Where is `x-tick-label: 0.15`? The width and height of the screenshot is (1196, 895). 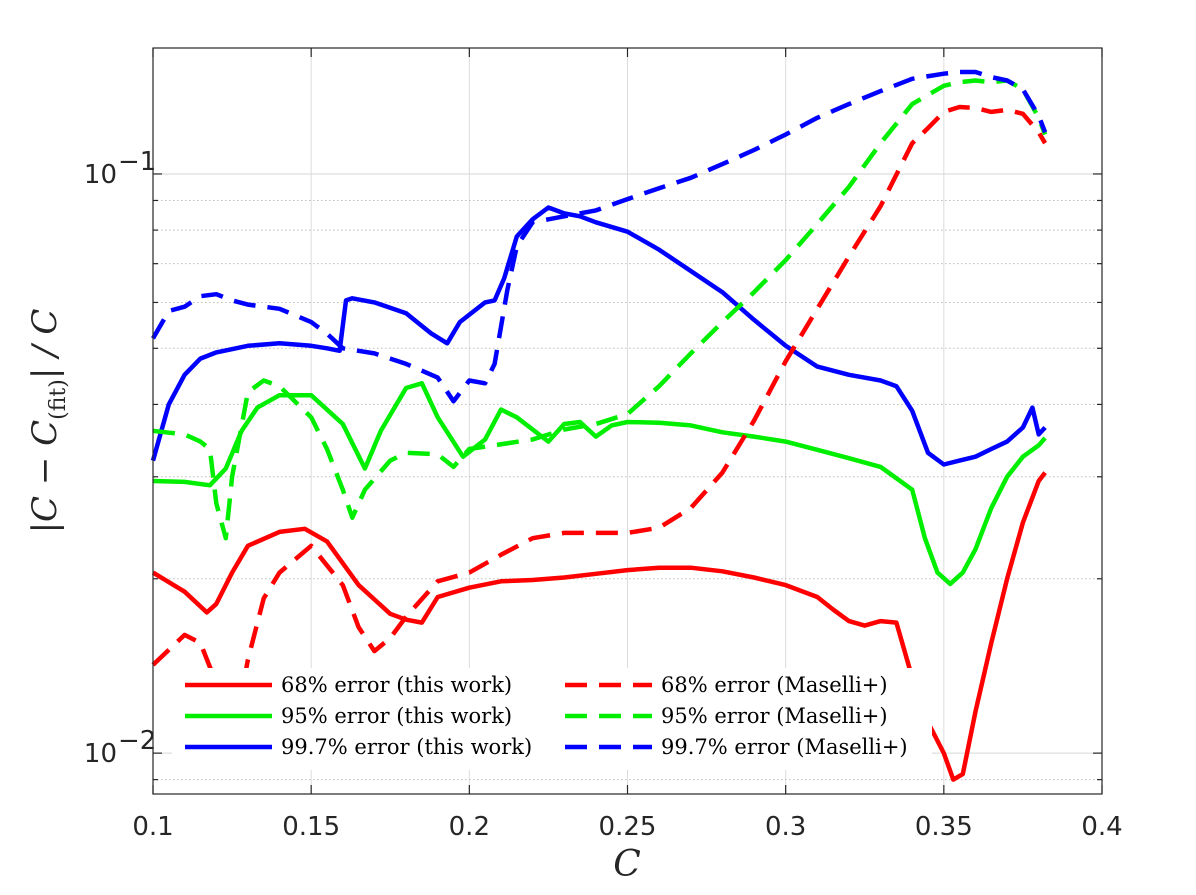 x-tick-label: 0.15 is located at coordinates (311, 827).